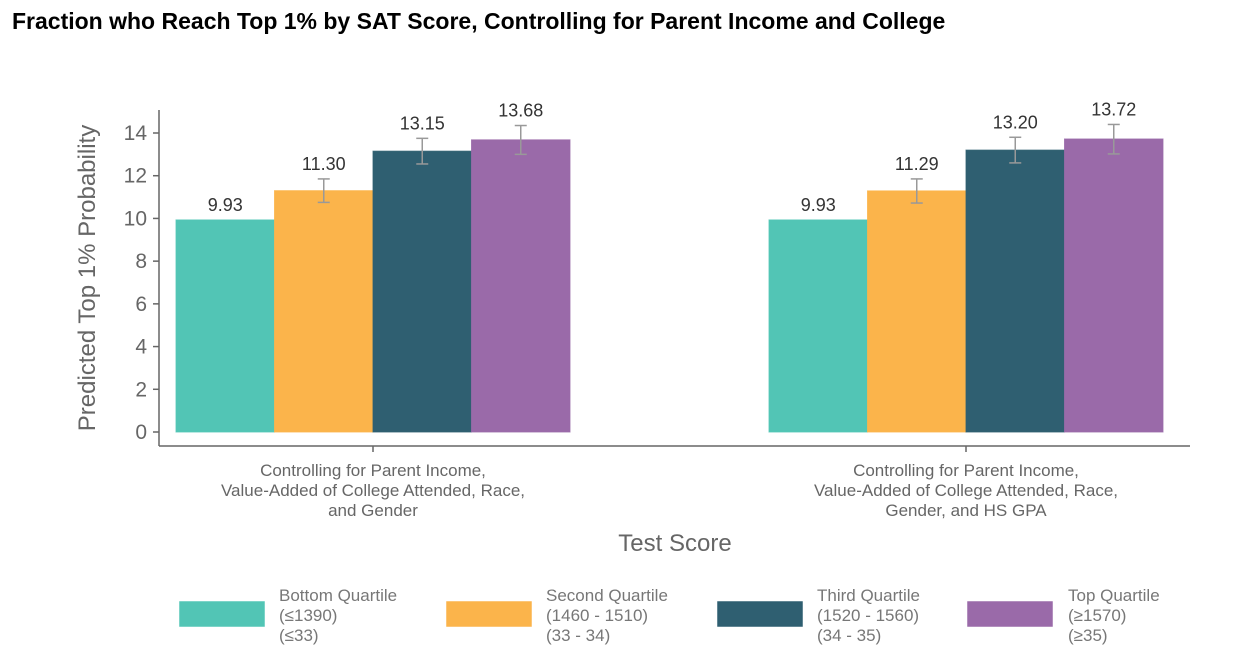 This screenshot has width=1245, height=662. What do you see at coordinates (299, 635) in the screenshot?
I see `legend-label: (≤33)` at bounding box center [299, 635].